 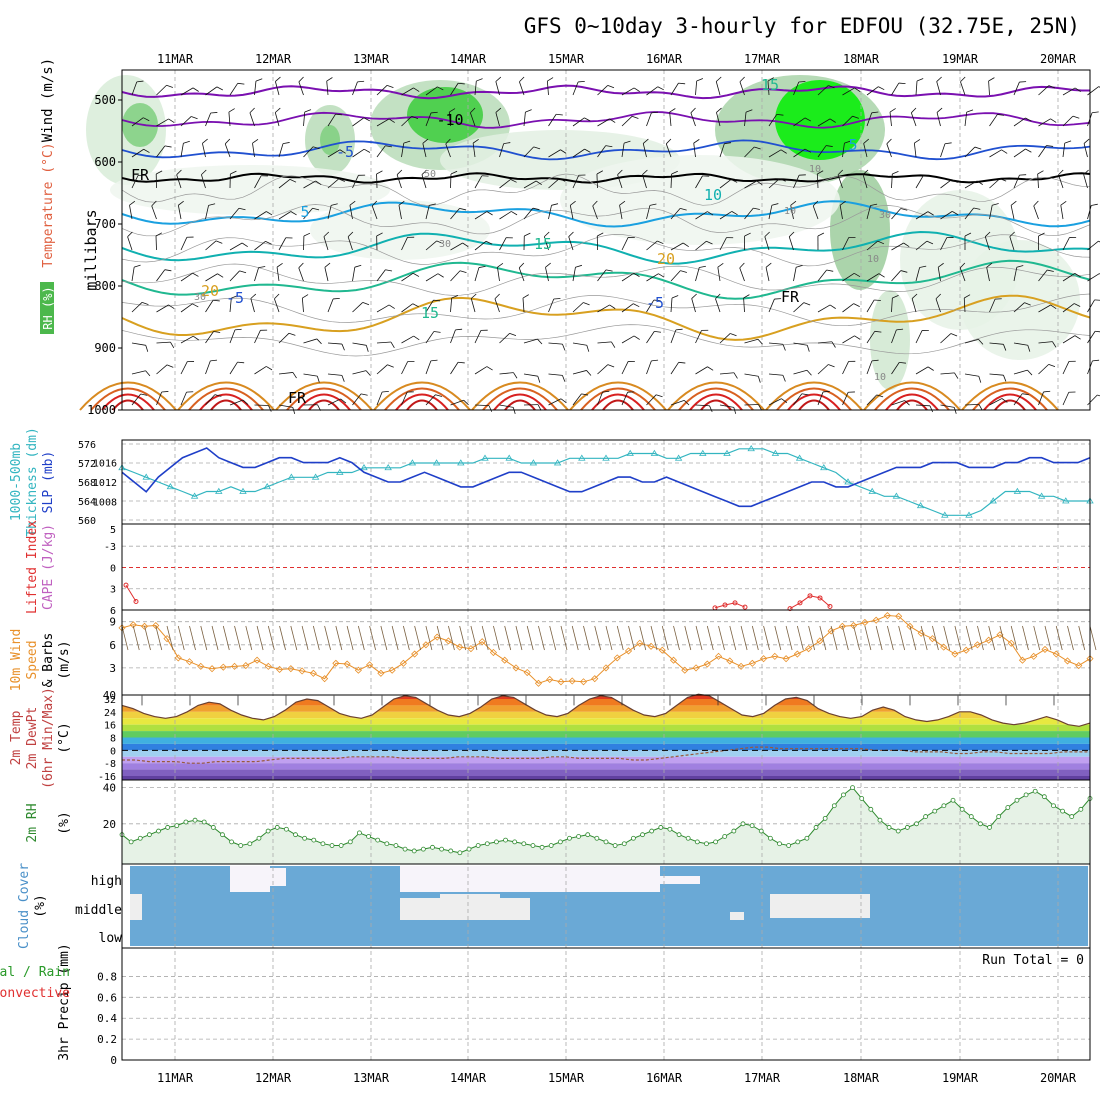 I want to click on cloud-level-label: low, so click(x=111, y=938).